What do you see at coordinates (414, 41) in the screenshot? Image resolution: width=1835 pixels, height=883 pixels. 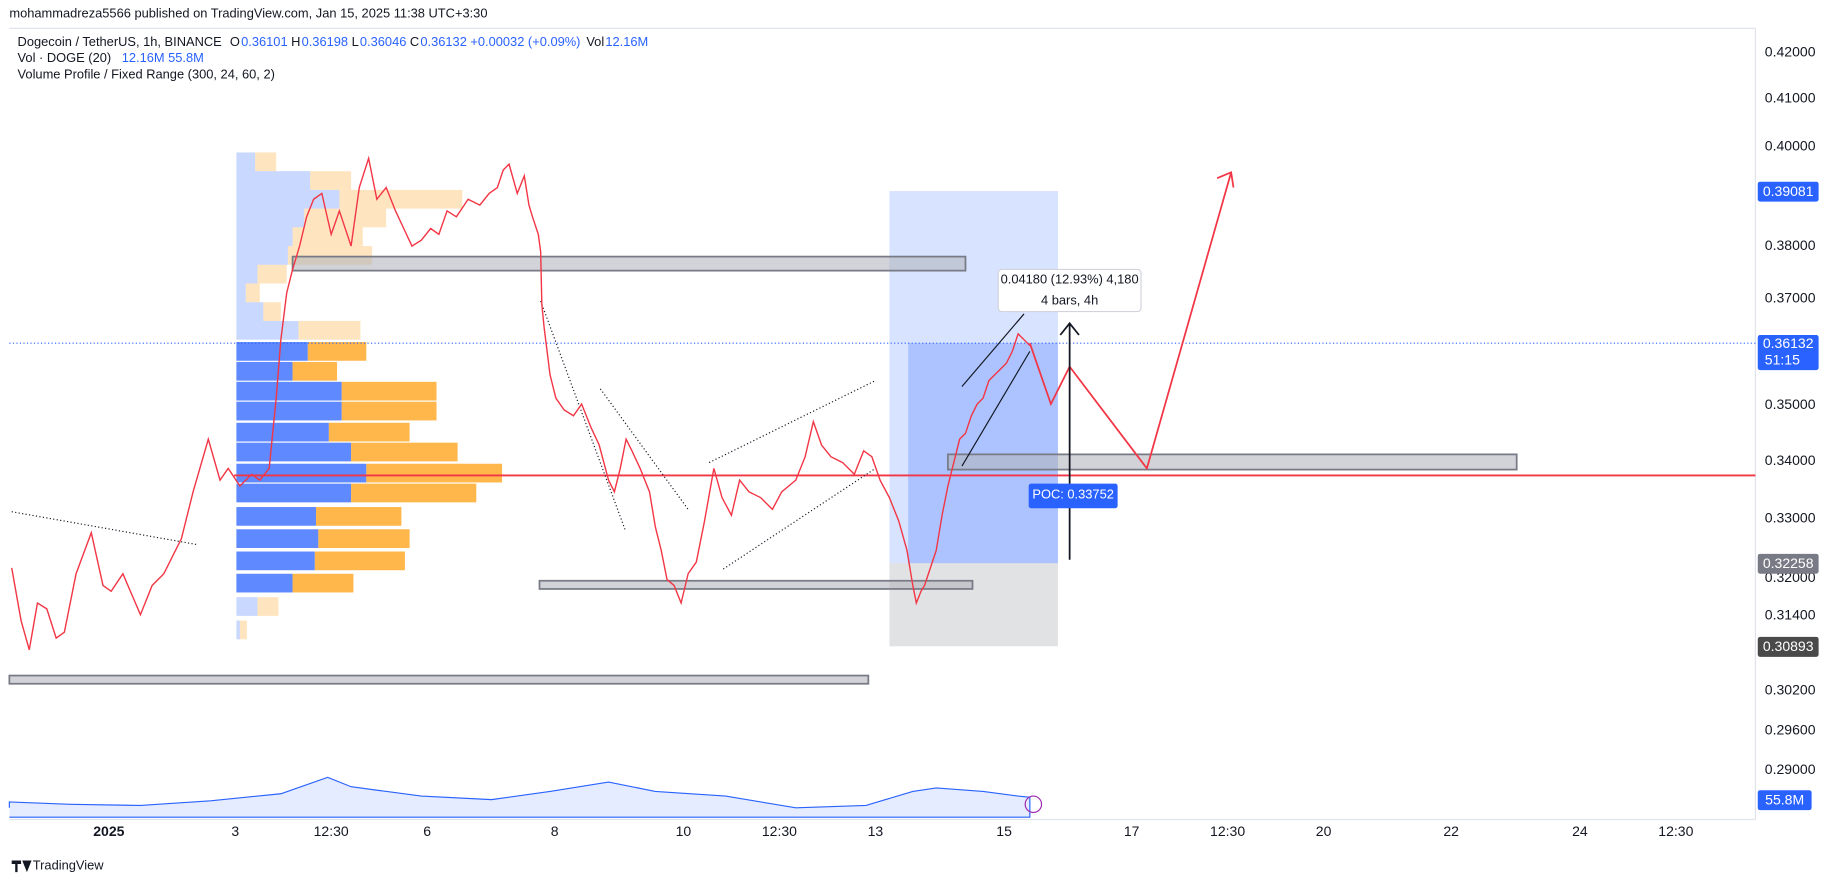 I see `ohlc-label: C` at bounding box center [414, 41].